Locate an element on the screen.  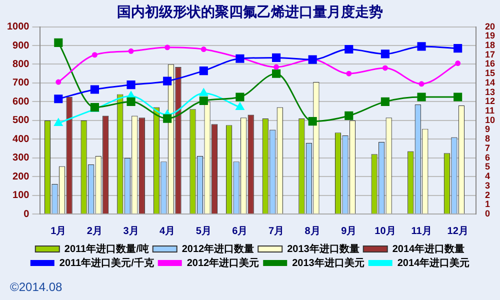
y2-tick-label: 15 is located at coordinates (490, 73).